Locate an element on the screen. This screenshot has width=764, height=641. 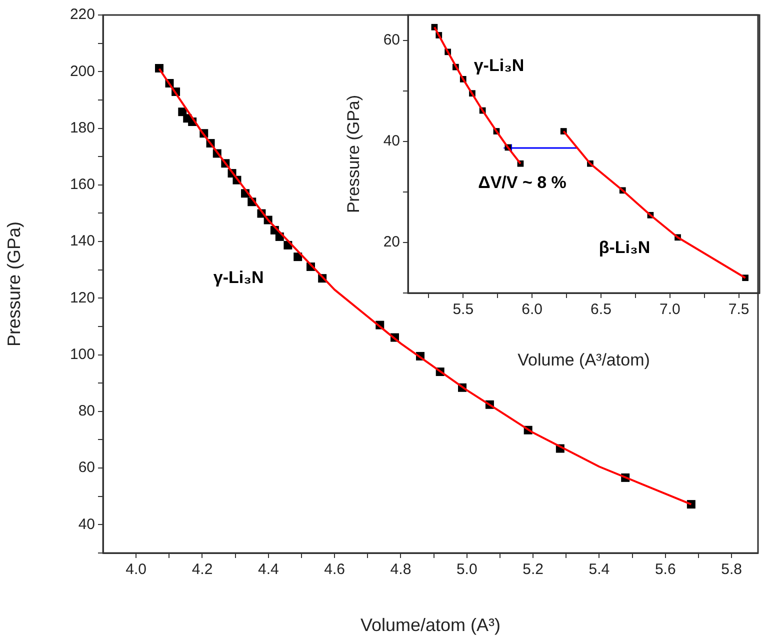
y-tick-label: 180 is located at coordinates (82, 127).